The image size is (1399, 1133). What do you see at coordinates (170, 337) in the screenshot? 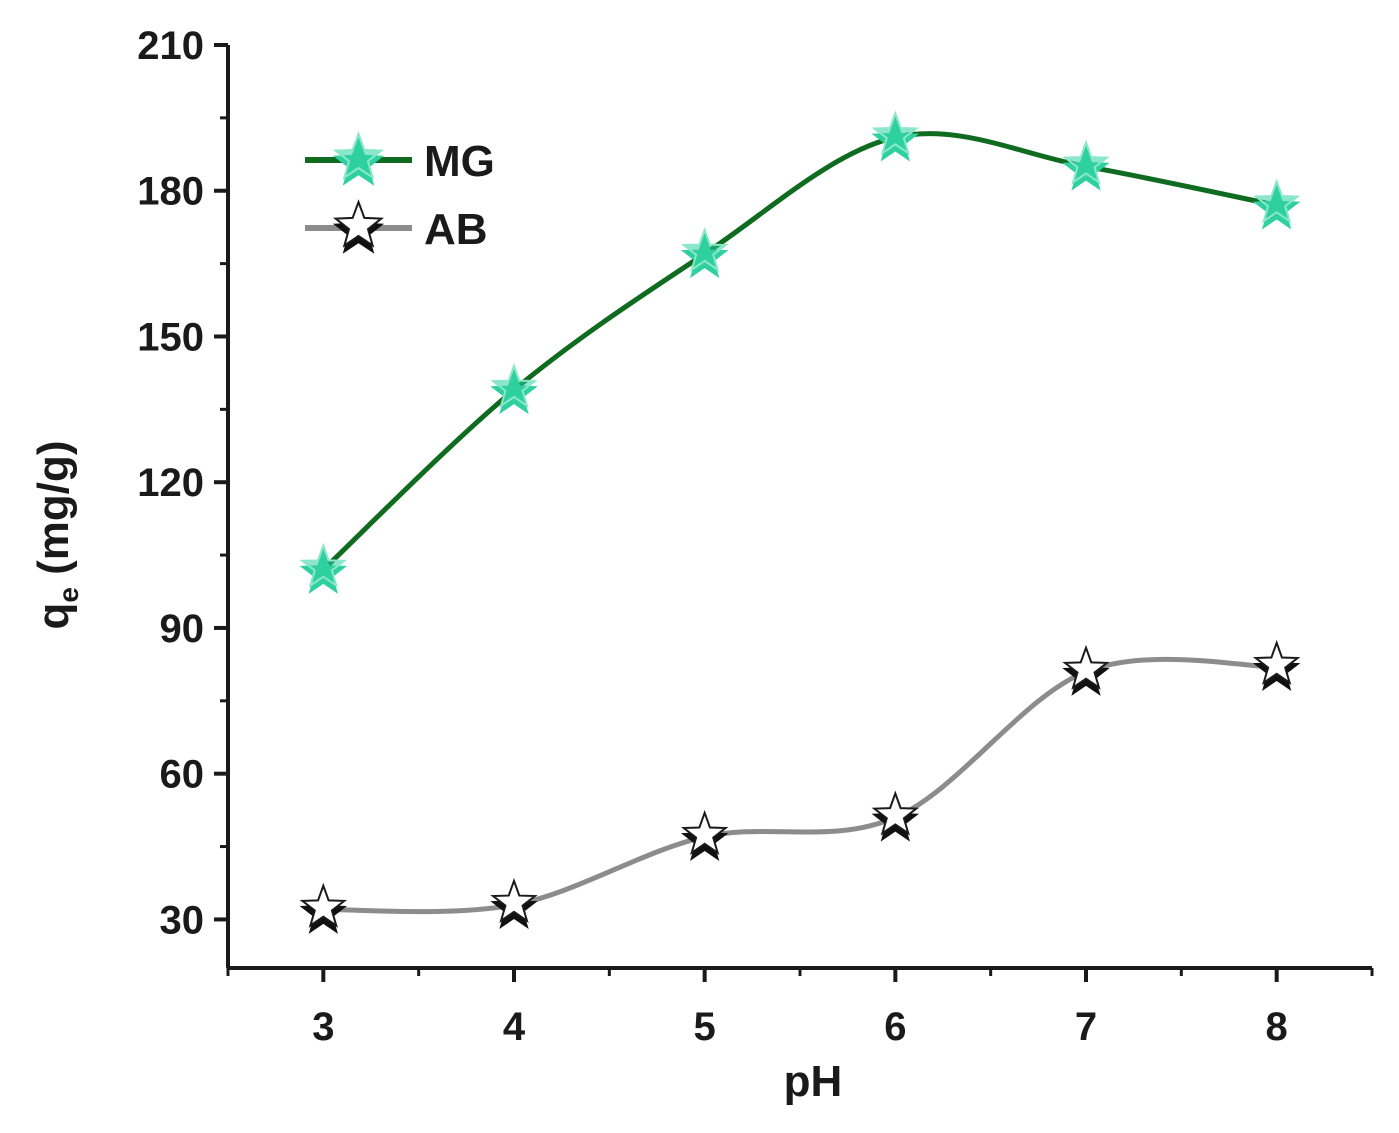
I see `y-tick-label: 150` at bounding box center [170, 337].